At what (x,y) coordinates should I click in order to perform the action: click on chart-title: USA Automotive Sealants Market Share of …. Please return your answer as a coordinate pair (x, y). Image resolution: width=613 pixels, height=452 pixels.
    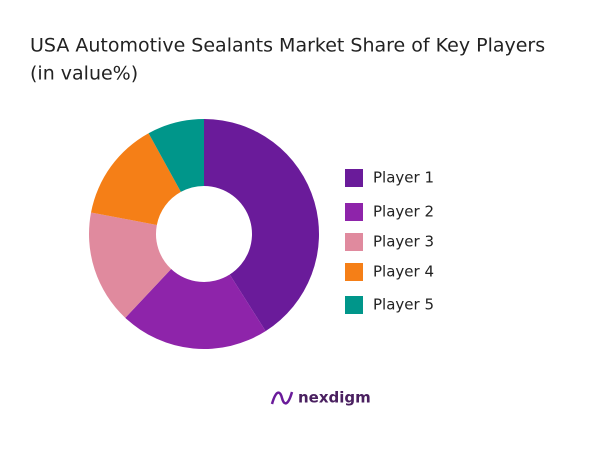
    Looking at the image, I should click on (287, 46).